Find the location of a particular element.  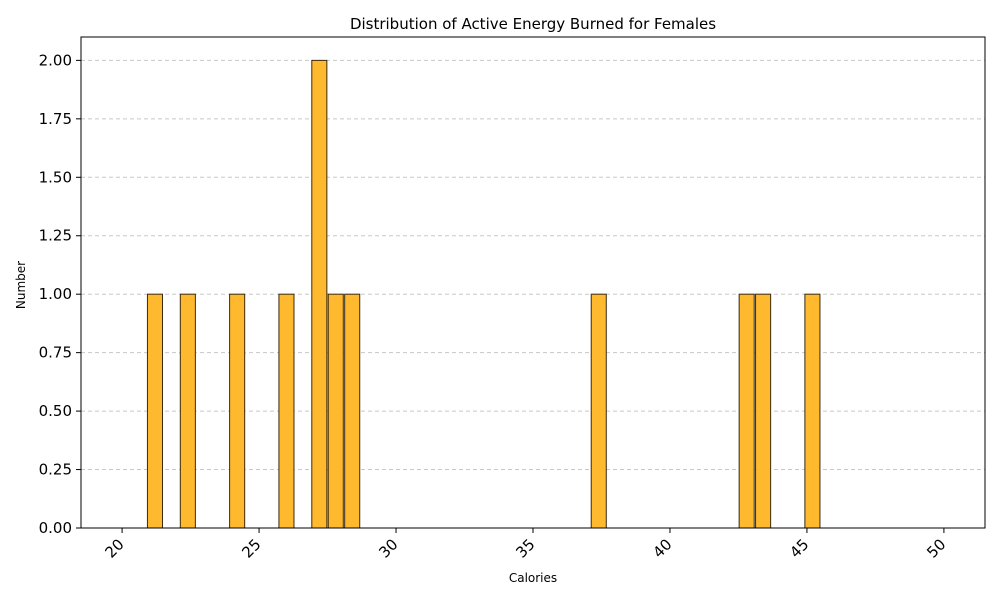

y-tick-label-4: 1.00 is located at coordinates (55, 294).